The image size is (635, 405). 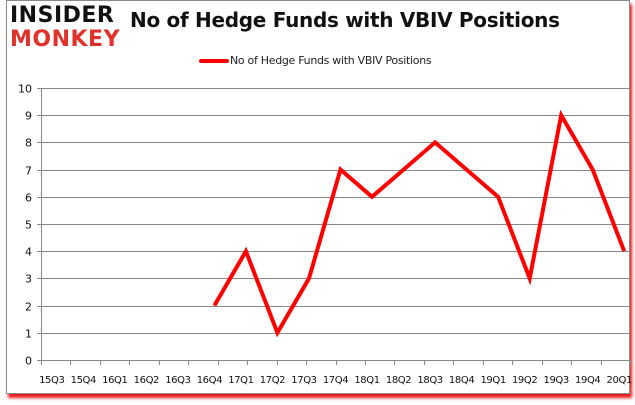 I want to click on x-tick-label: 17Q4, so click(x=335, y=380).